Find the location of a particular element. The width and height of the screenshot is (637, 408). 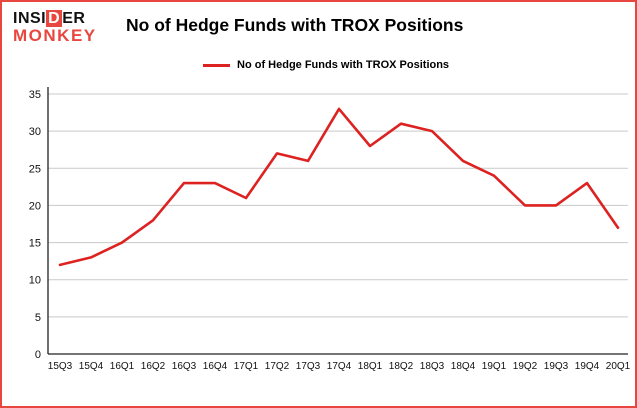

legend-line-swatch is located at coordinates (216, 65).